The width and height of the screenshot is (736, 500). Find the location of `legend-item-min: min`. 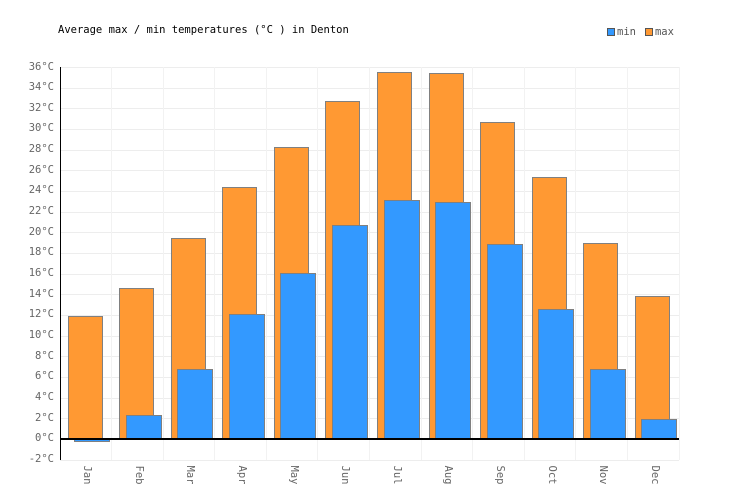

legend-item-min: min is located at coordinates (621, 32).